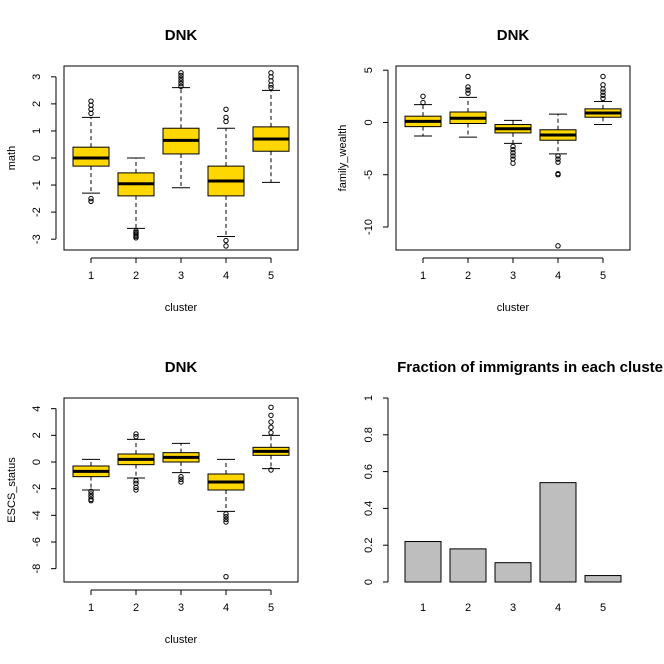  Describe the element at coordinates (369, 398) in the screenshot. I see `y-tick-label: 1` at that location.